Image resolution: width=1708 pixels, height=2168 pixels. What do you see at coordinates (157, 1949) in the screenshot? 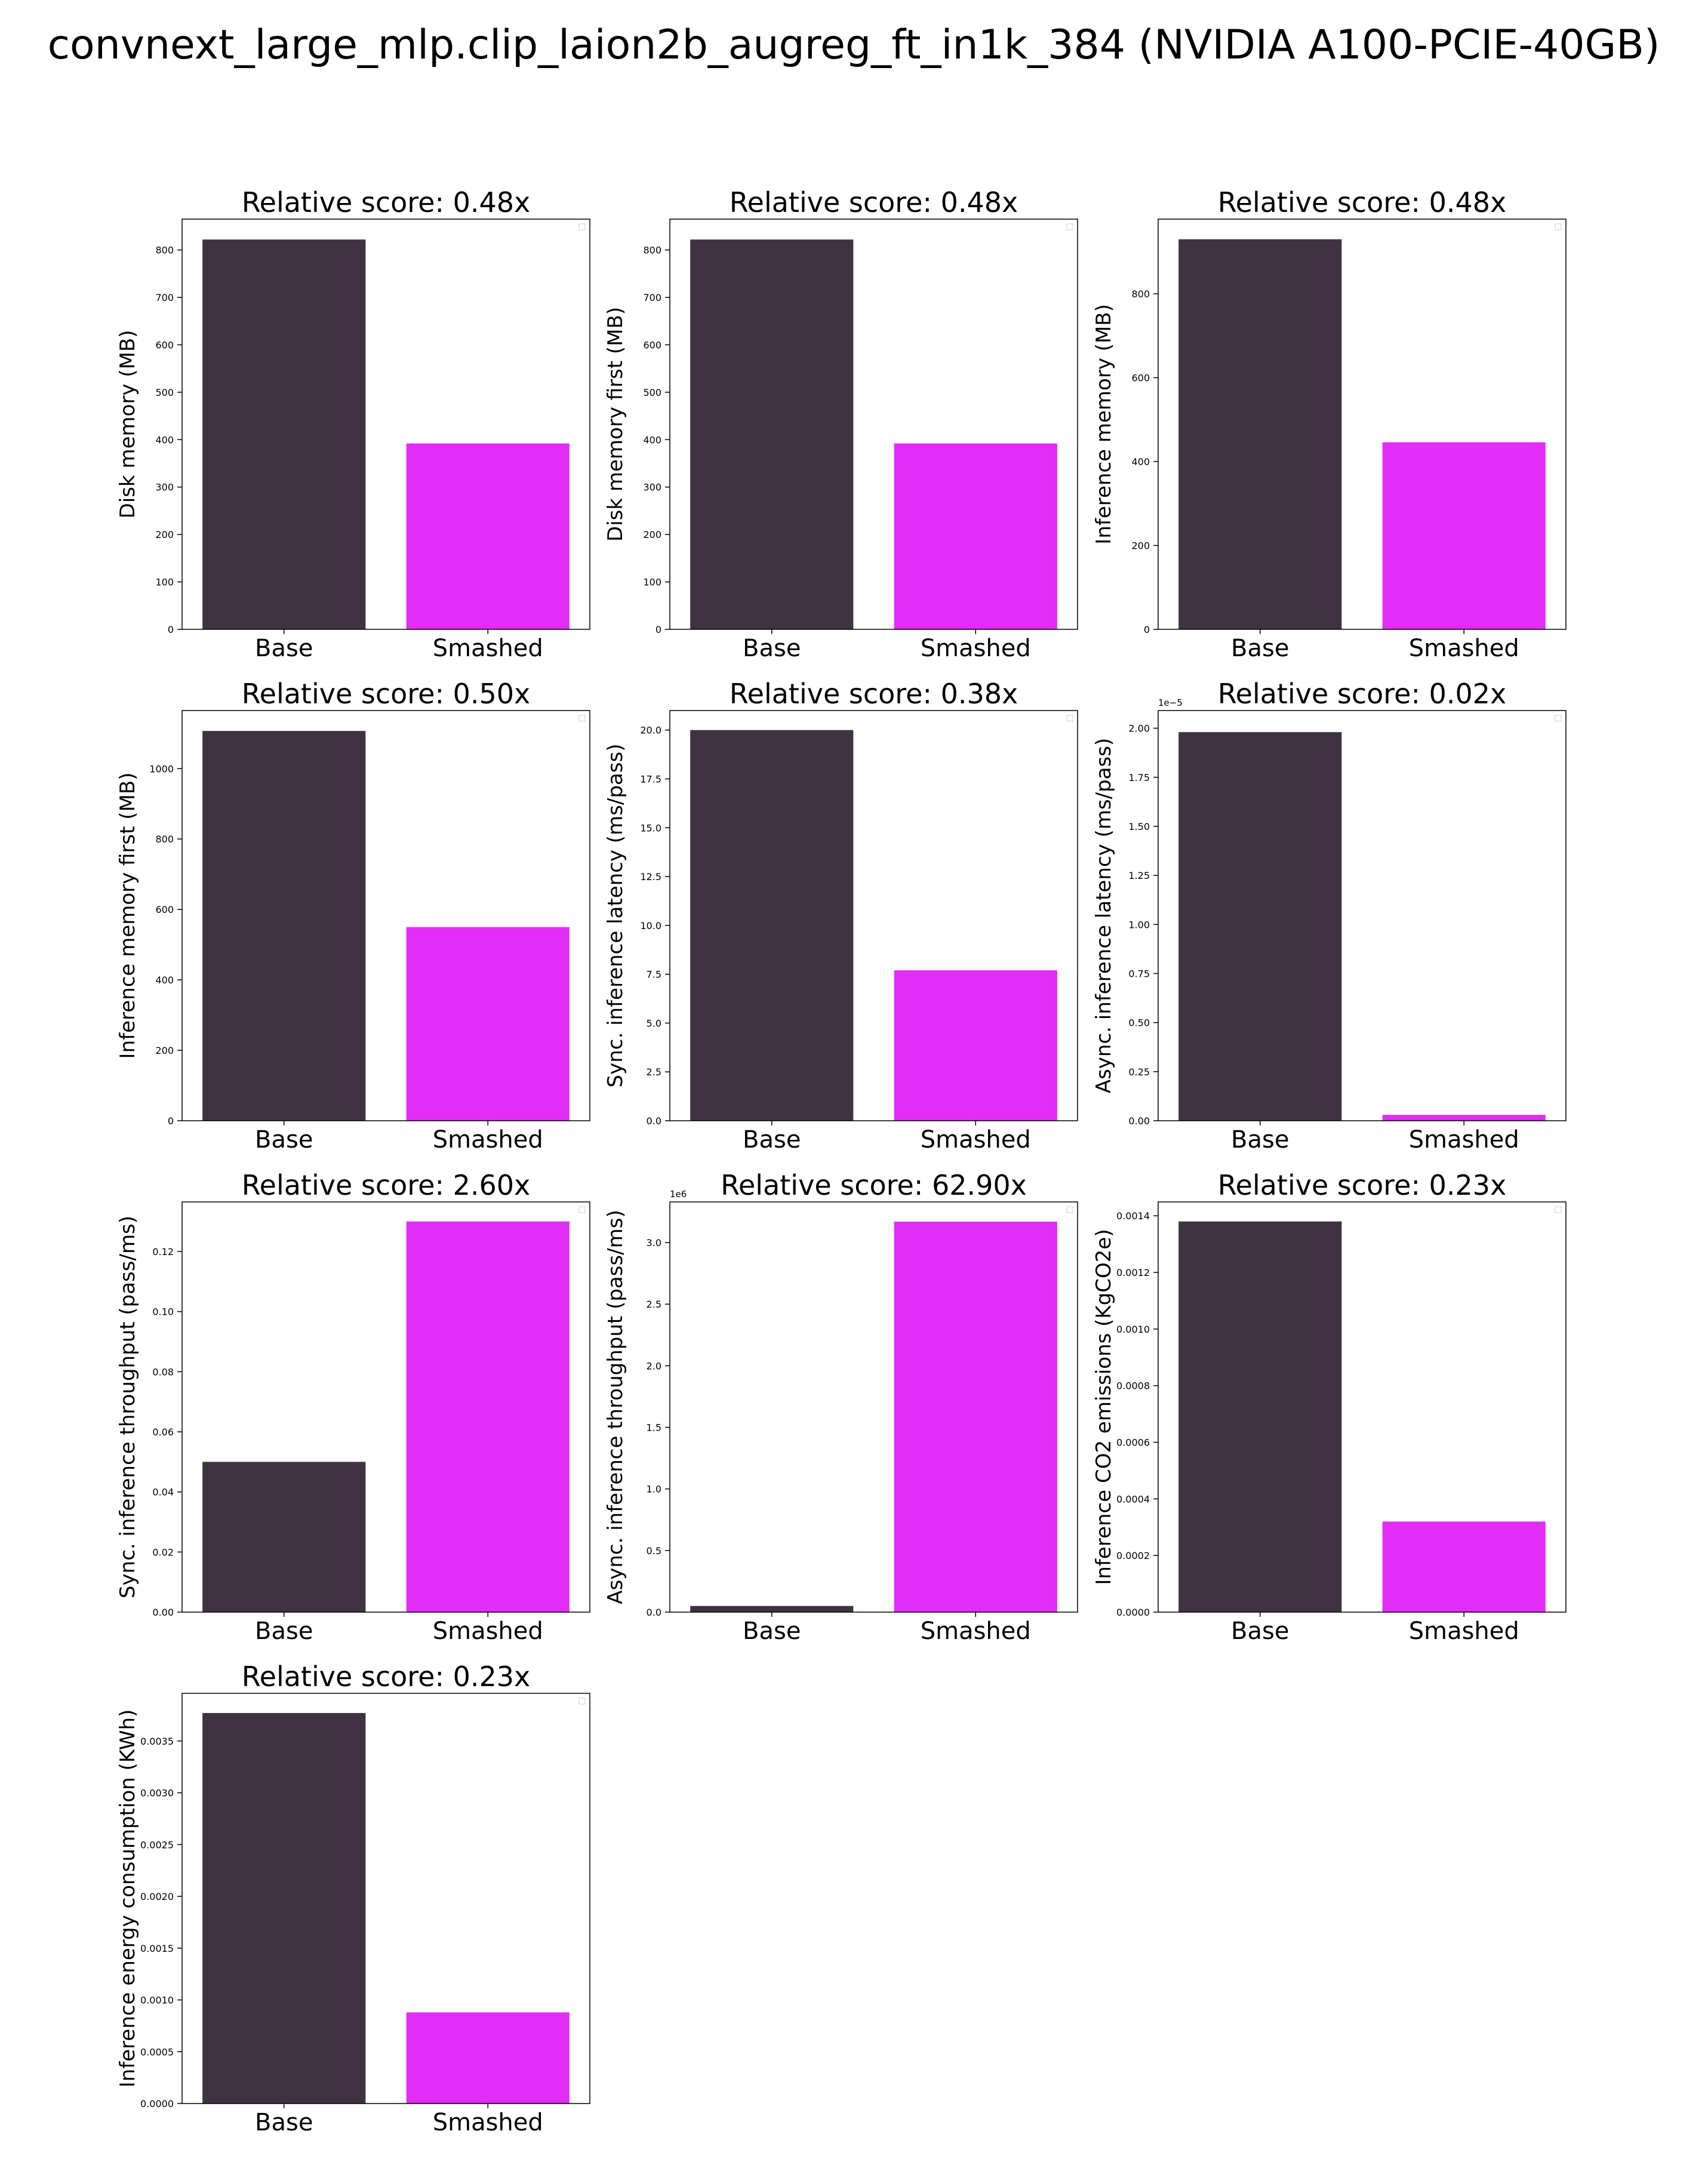
I see `y-tick-label: 0.0015` at bounding box center [157, 1949].